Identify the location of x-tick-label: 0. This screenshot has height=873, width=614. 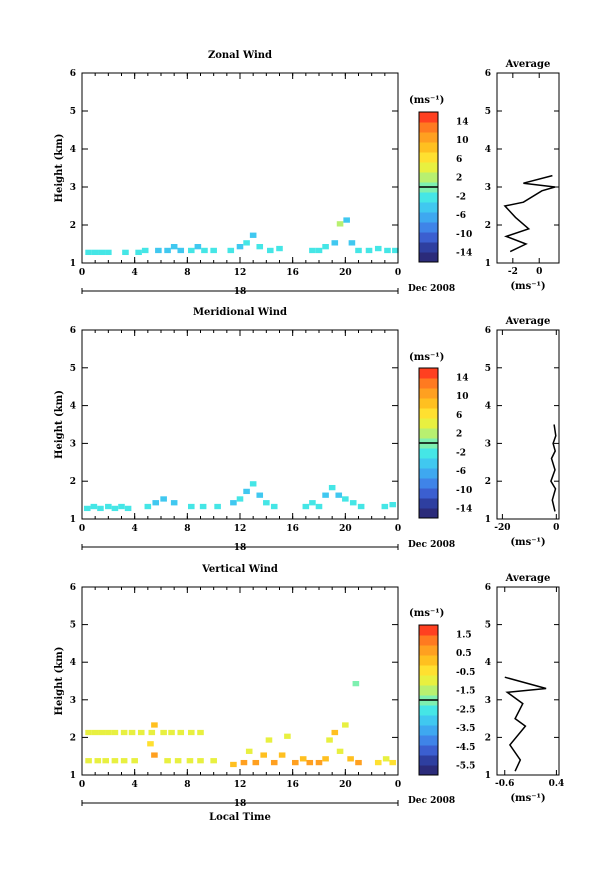
(82, 785).